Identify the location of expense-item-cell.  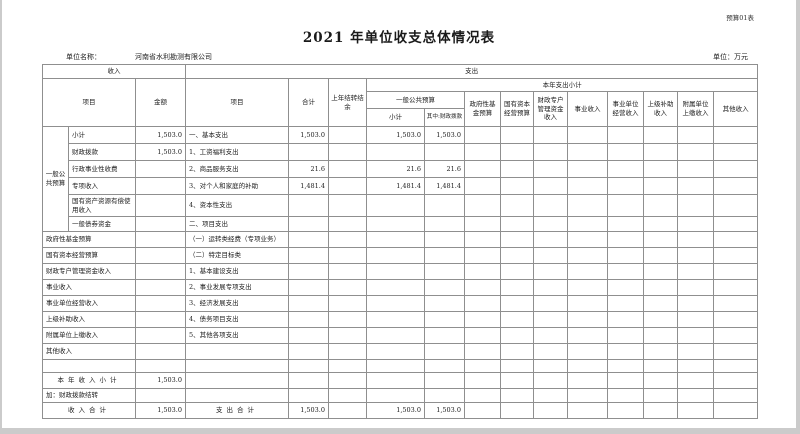
(237, 395).